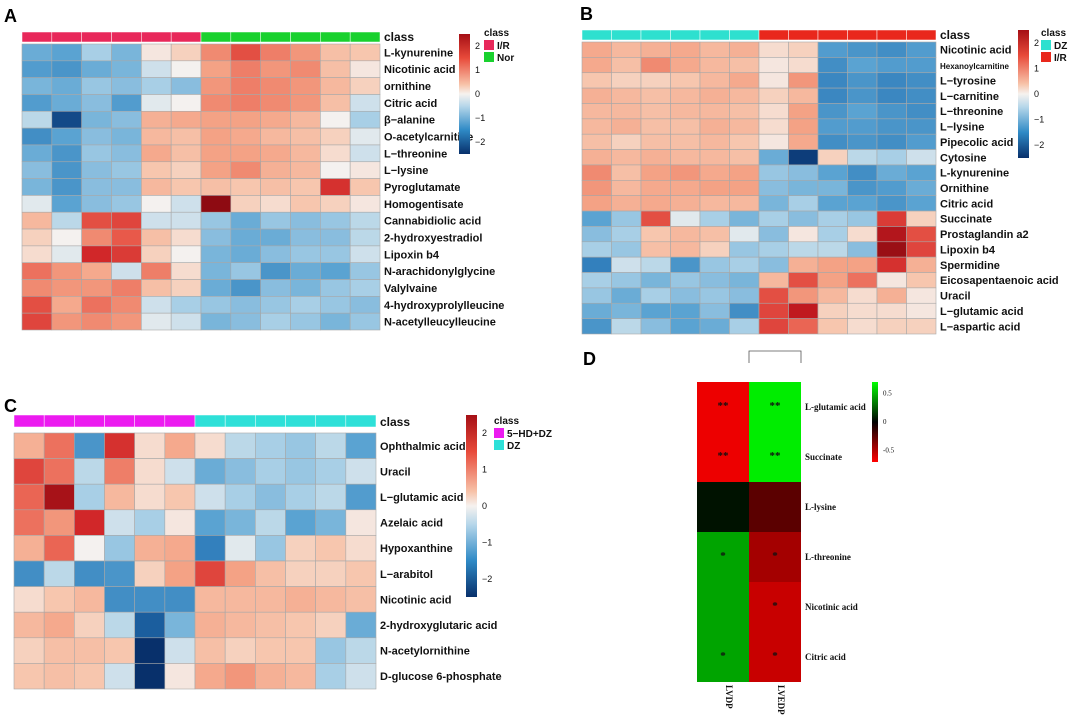  Describe the element at coordinates (781, 700) in the screenshot. I see `column-label: LVEDP` at that location.